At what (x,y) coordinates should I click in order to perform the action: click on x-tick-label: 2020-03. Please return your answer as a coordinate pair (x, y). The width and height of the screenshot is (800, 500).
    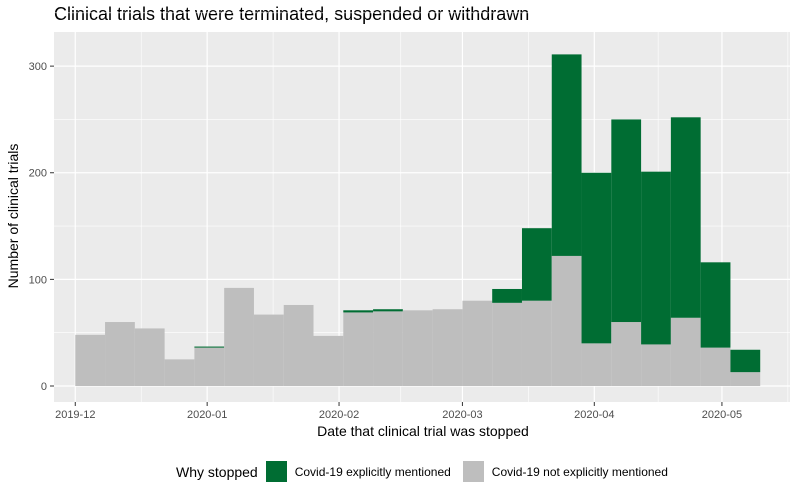
    Looking at the image, I should click on (462, 415).